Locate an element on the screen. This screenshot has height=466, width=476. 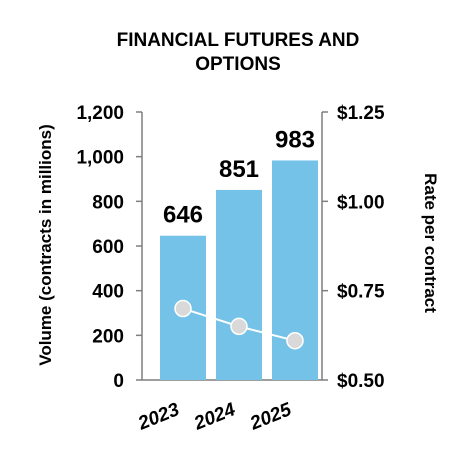
y-axis-right-label: Rate per contract is located at coordinates (430, 243).